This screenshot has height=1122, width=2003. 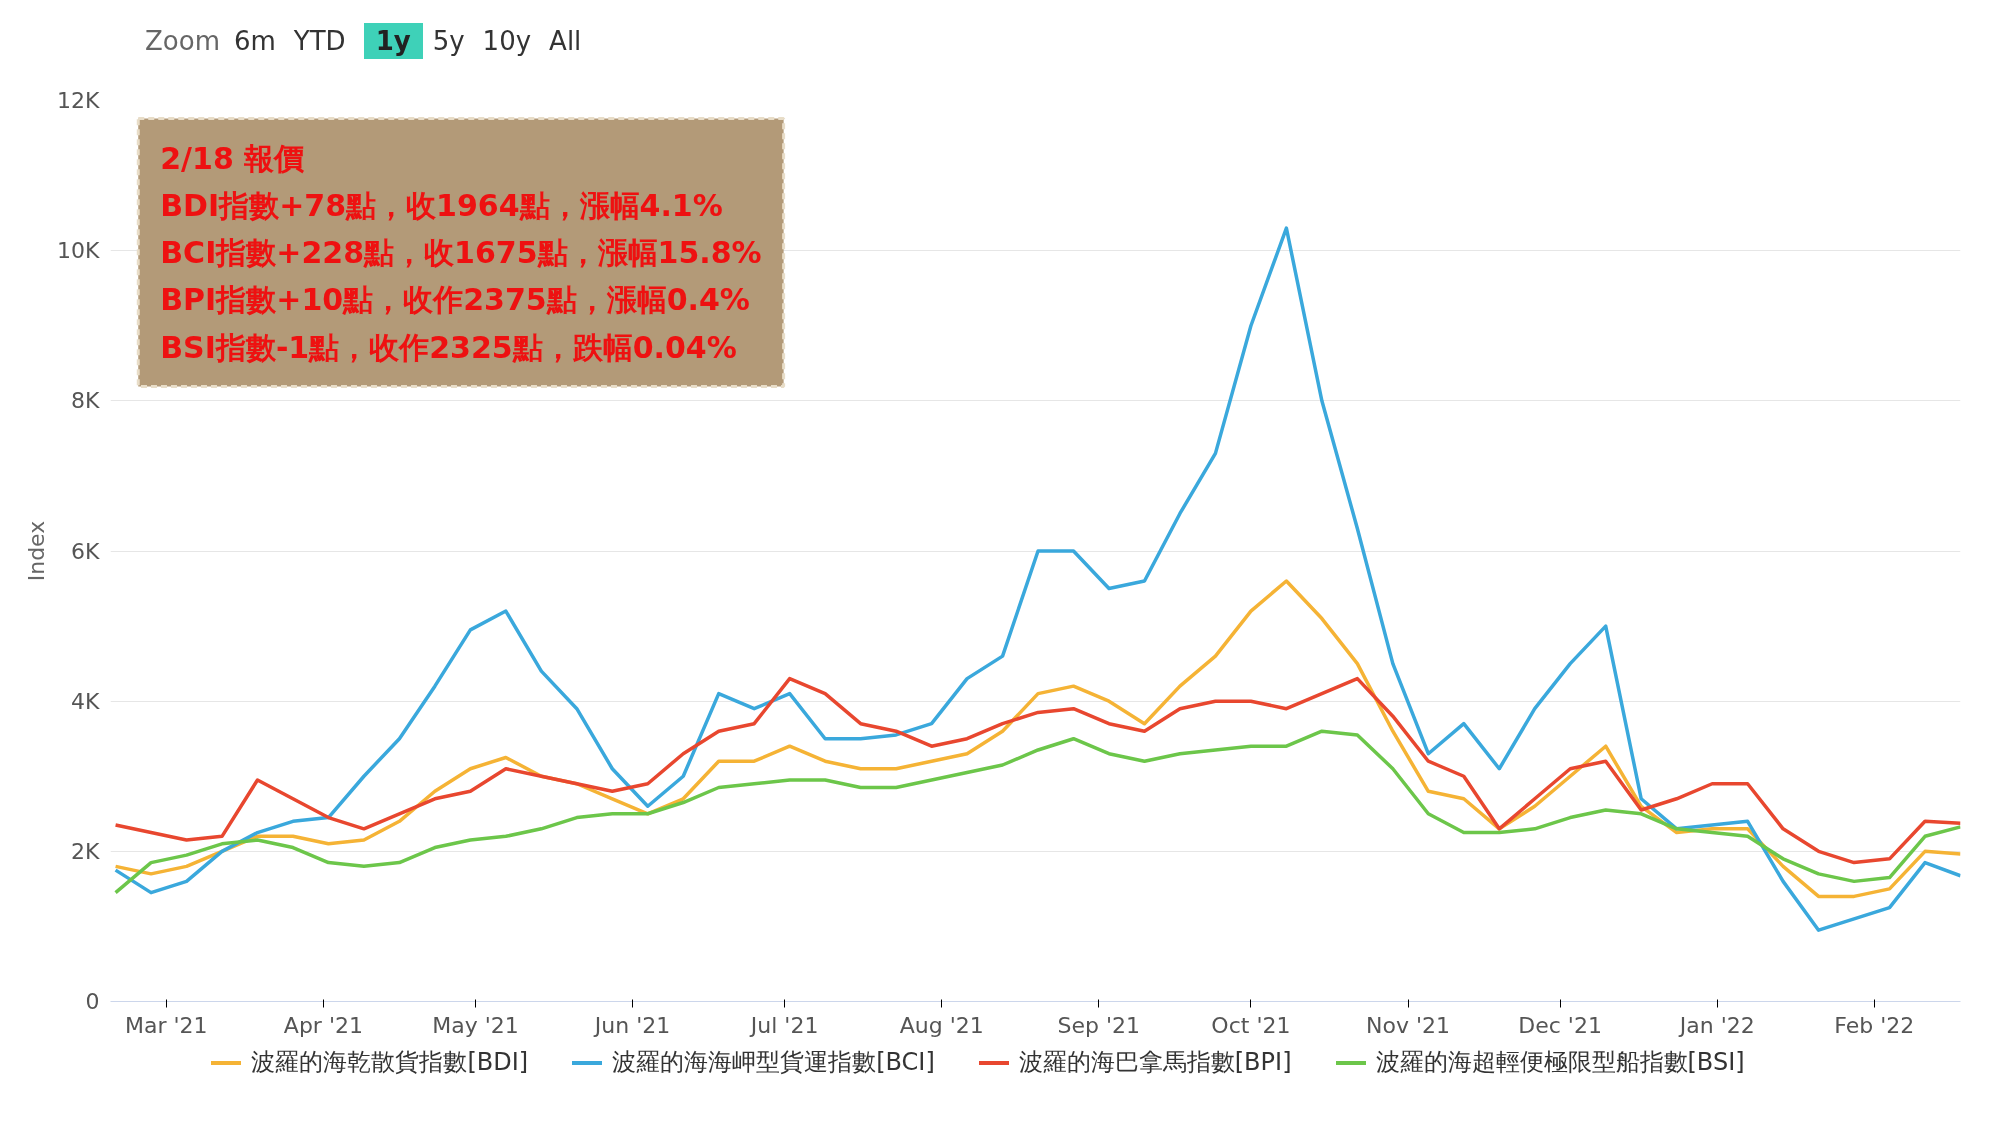 I want to click on legend-label: 波羅的海海岬型貨運指數[BCI], so click(x=773, y=1062).